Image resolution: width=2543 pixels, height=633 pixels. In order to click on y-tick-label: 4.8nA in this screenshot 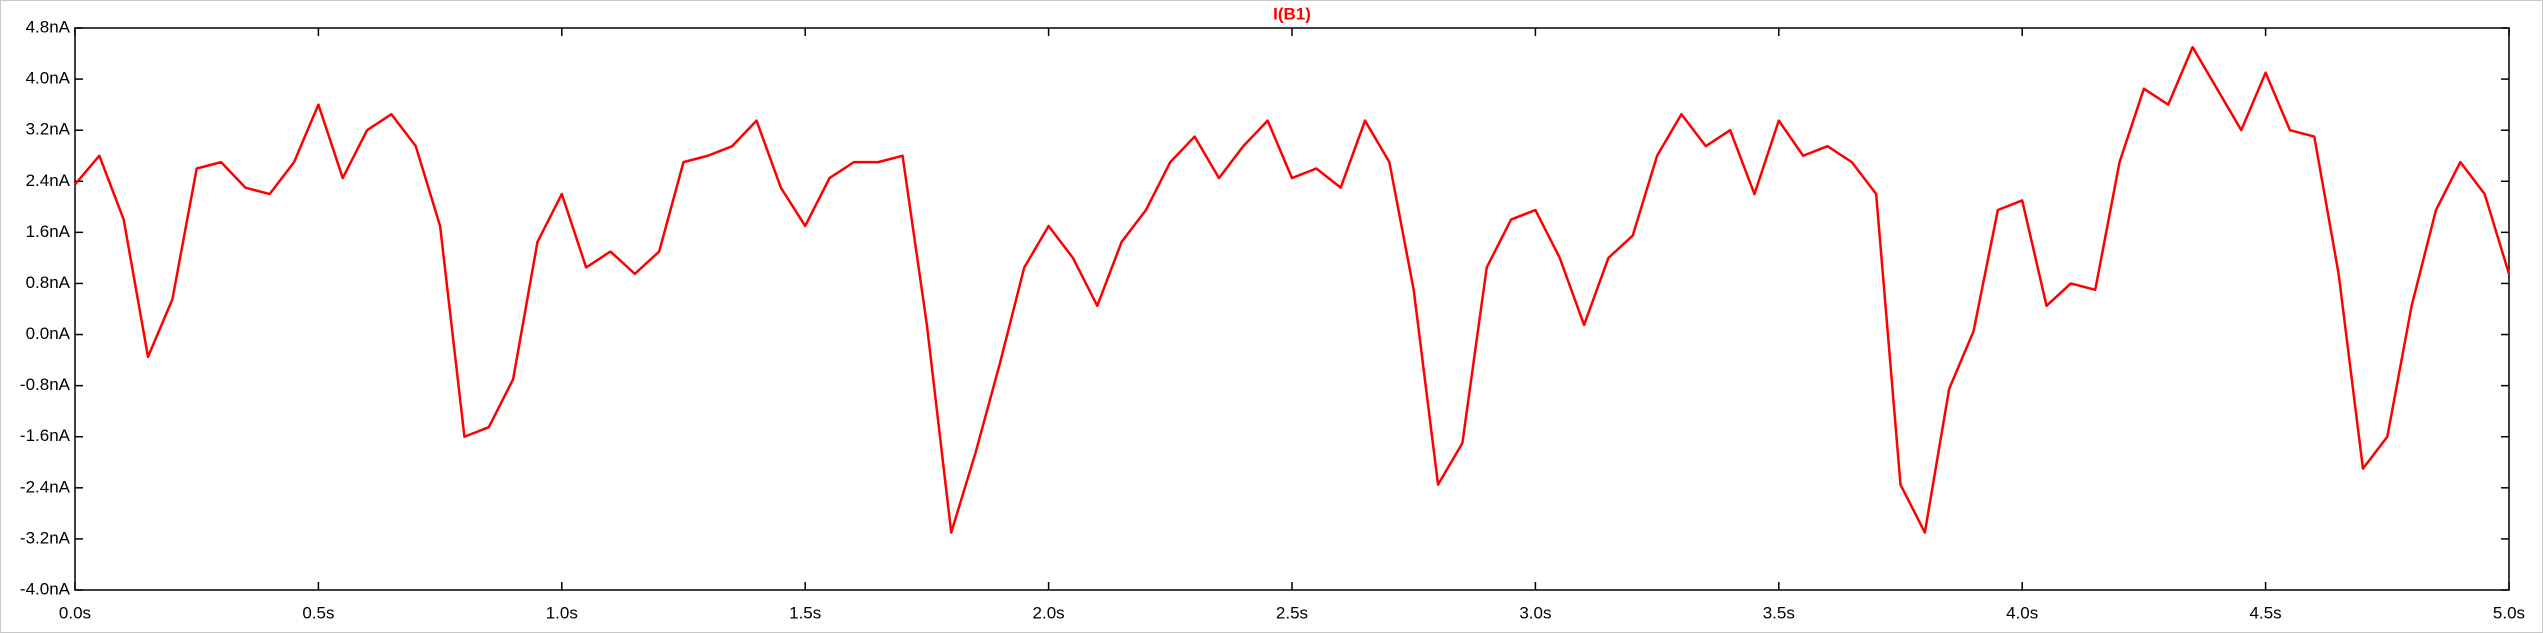, I will do `click(48, 26)`.